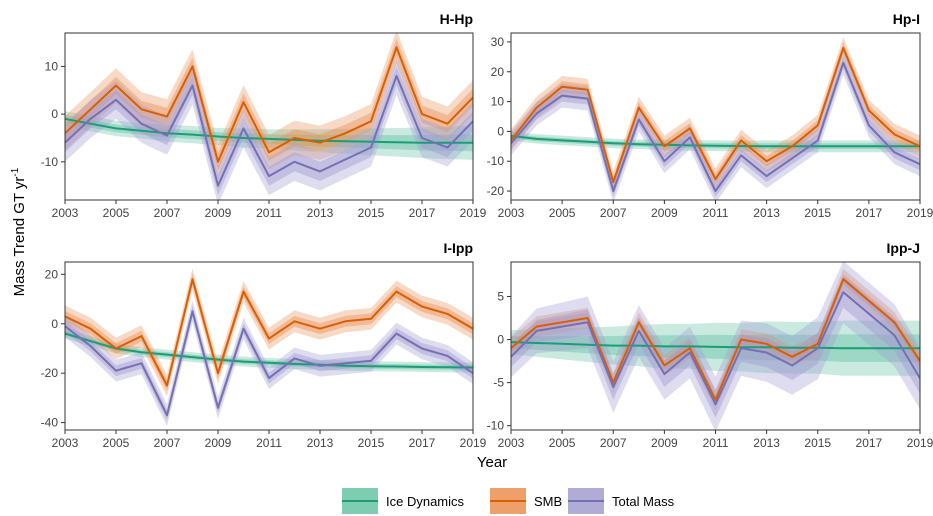 The height and width of the screenshot is (516, 933). I want to click on y-tick-label: 30, so click(498, 42).